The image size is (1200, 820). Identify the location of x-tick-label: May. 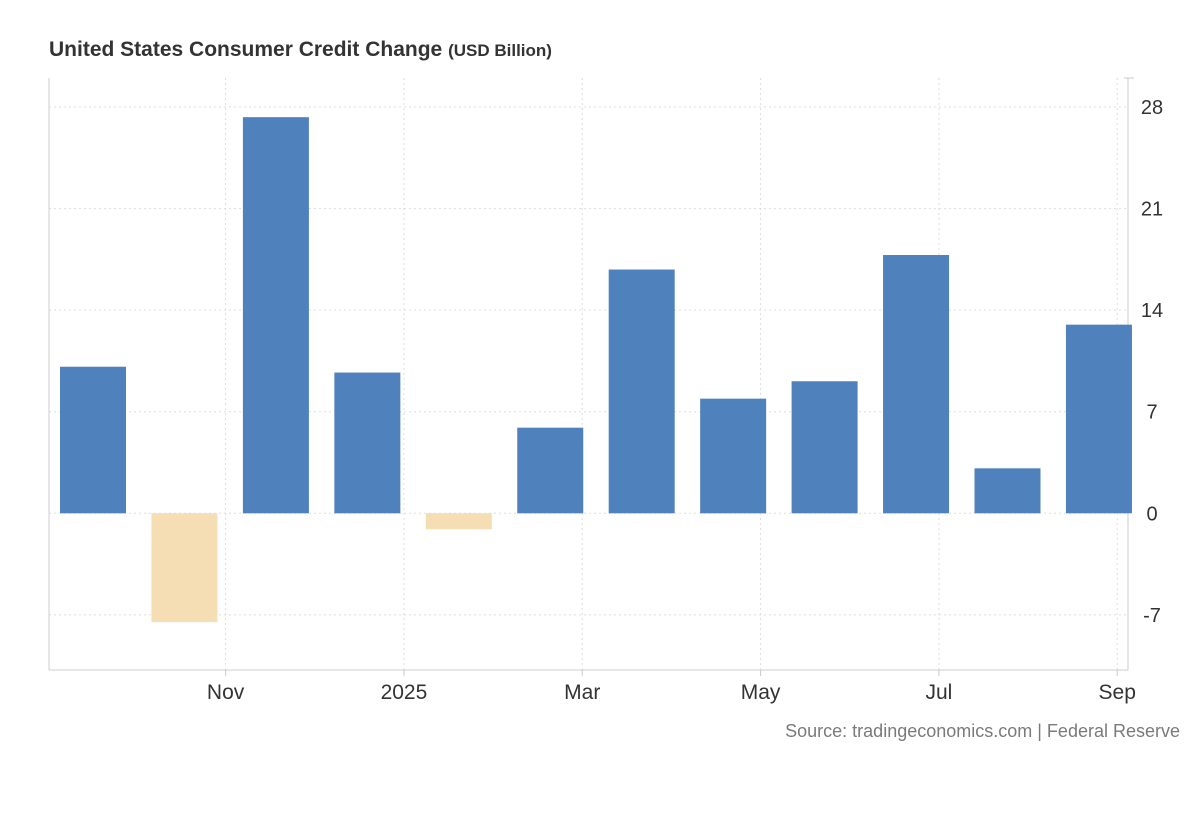
(761, 692).